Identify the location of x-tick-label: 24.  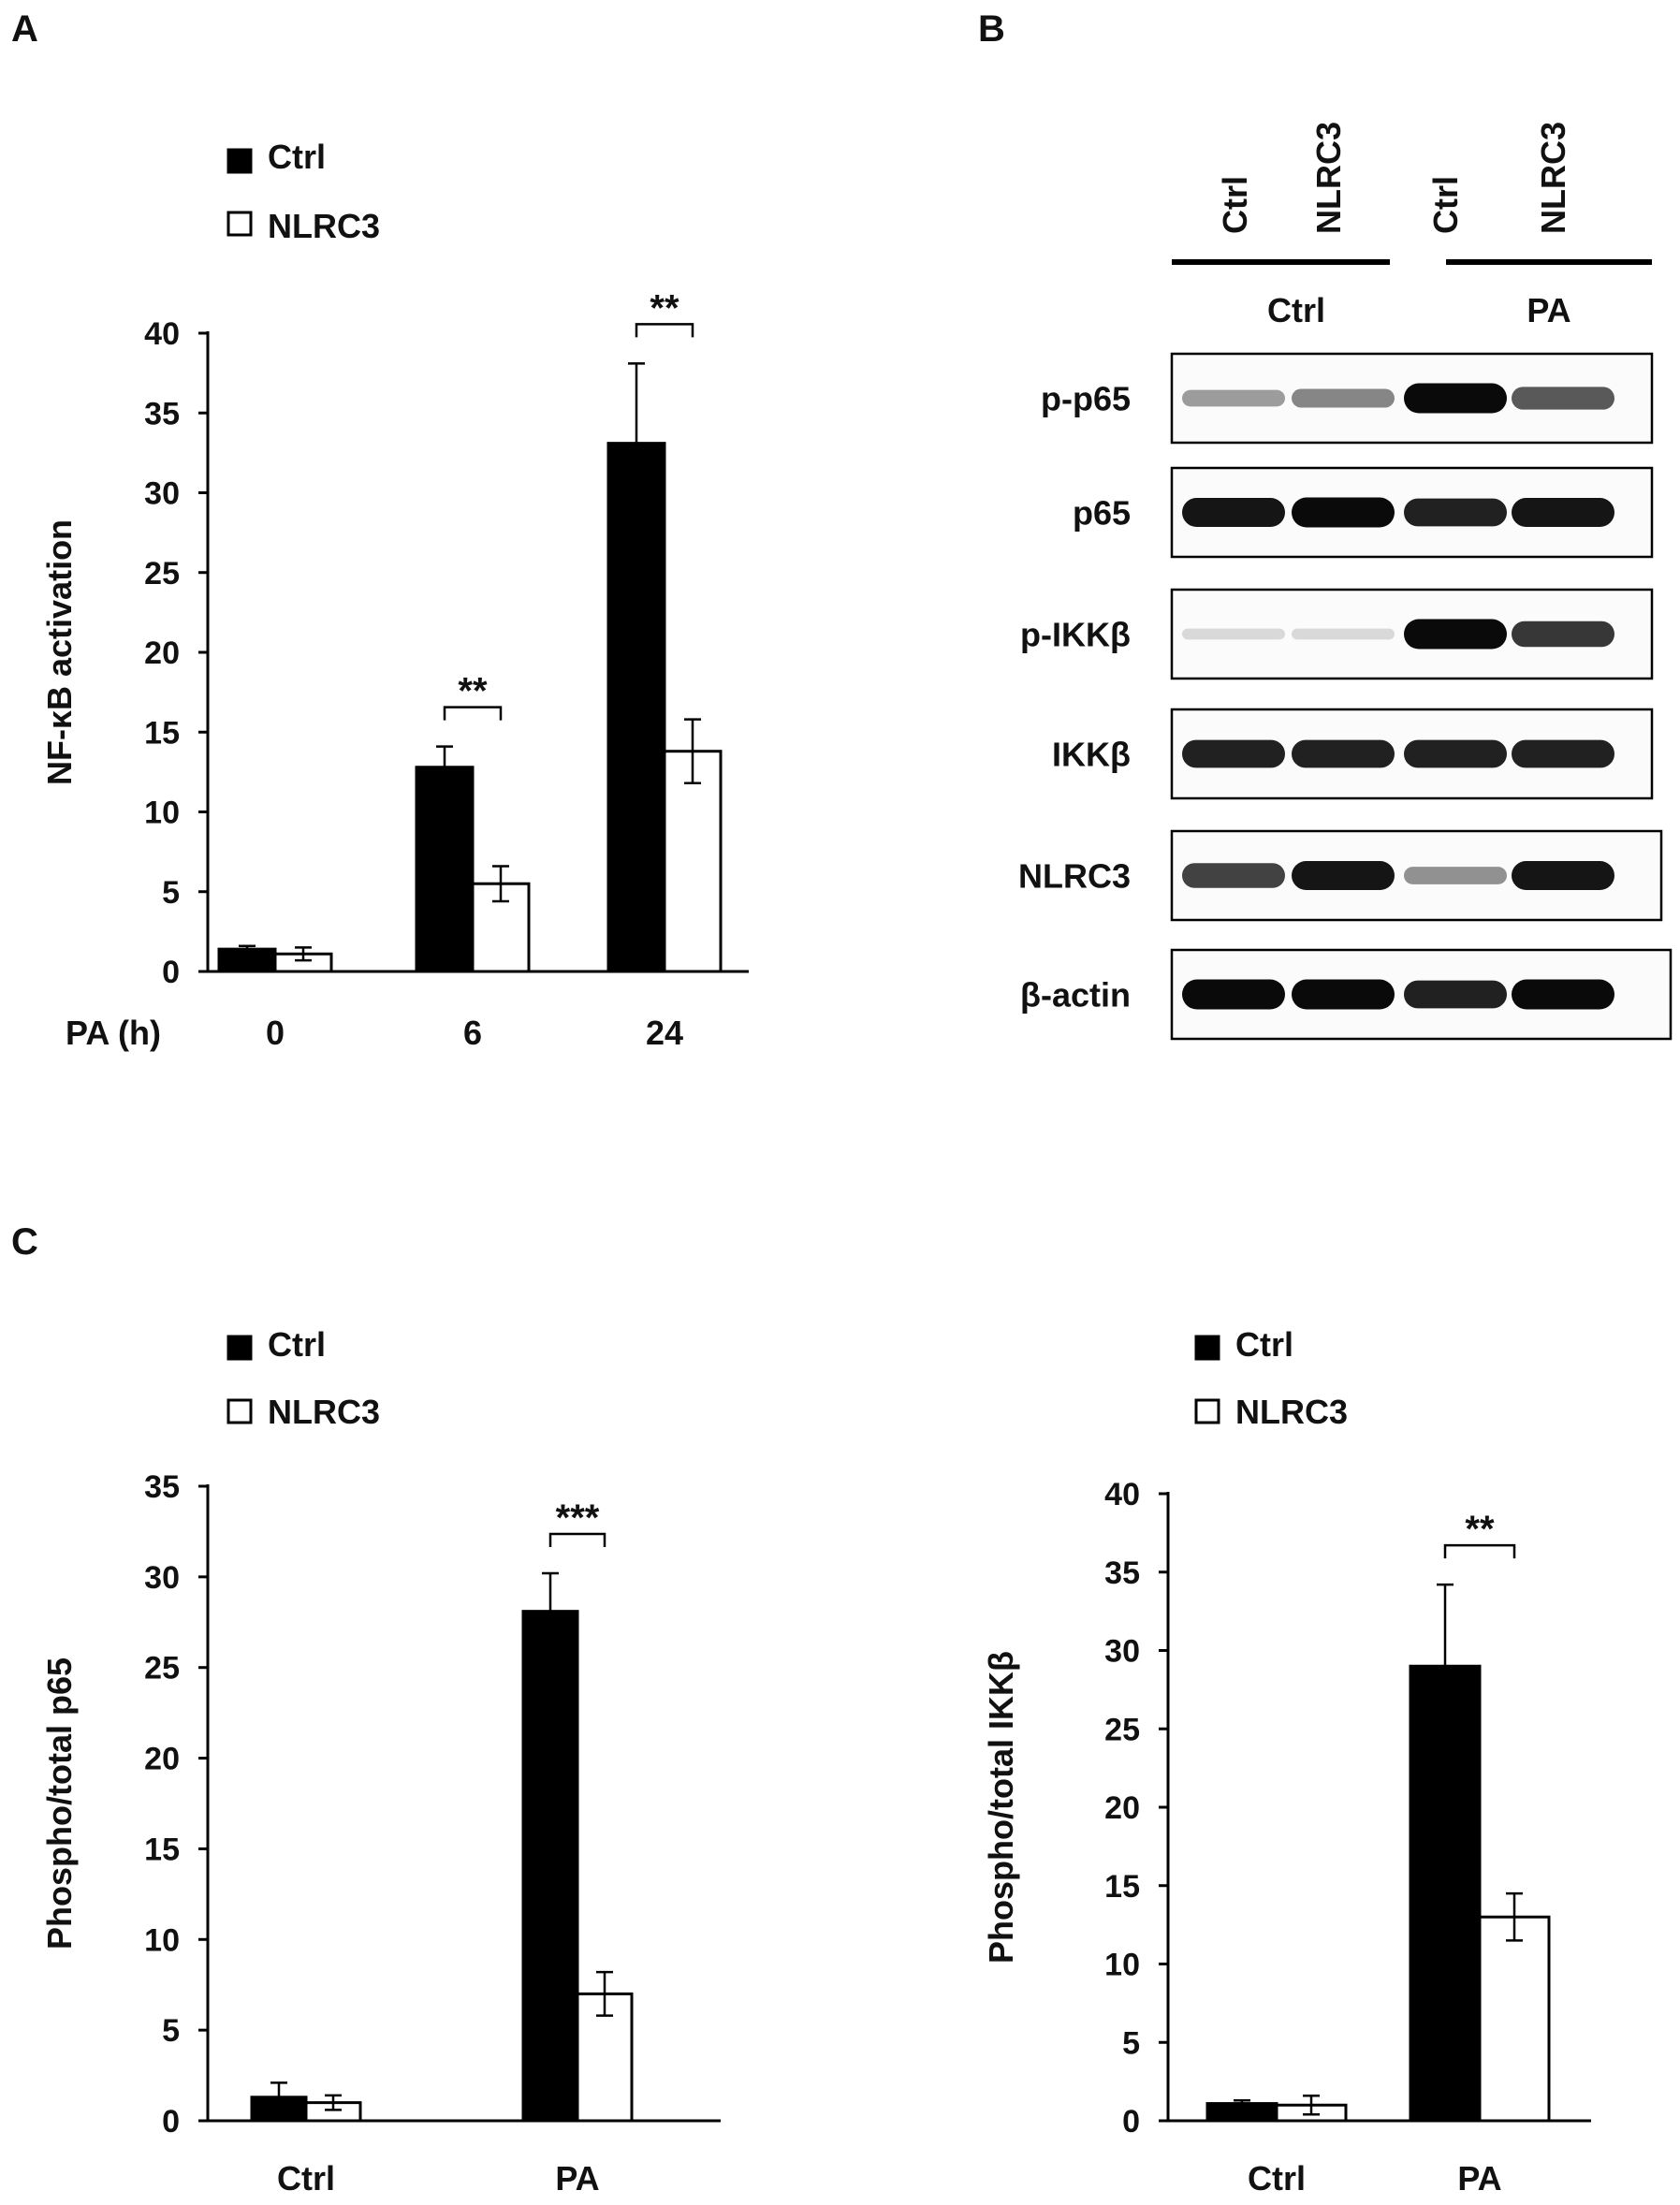
(664, 1033).